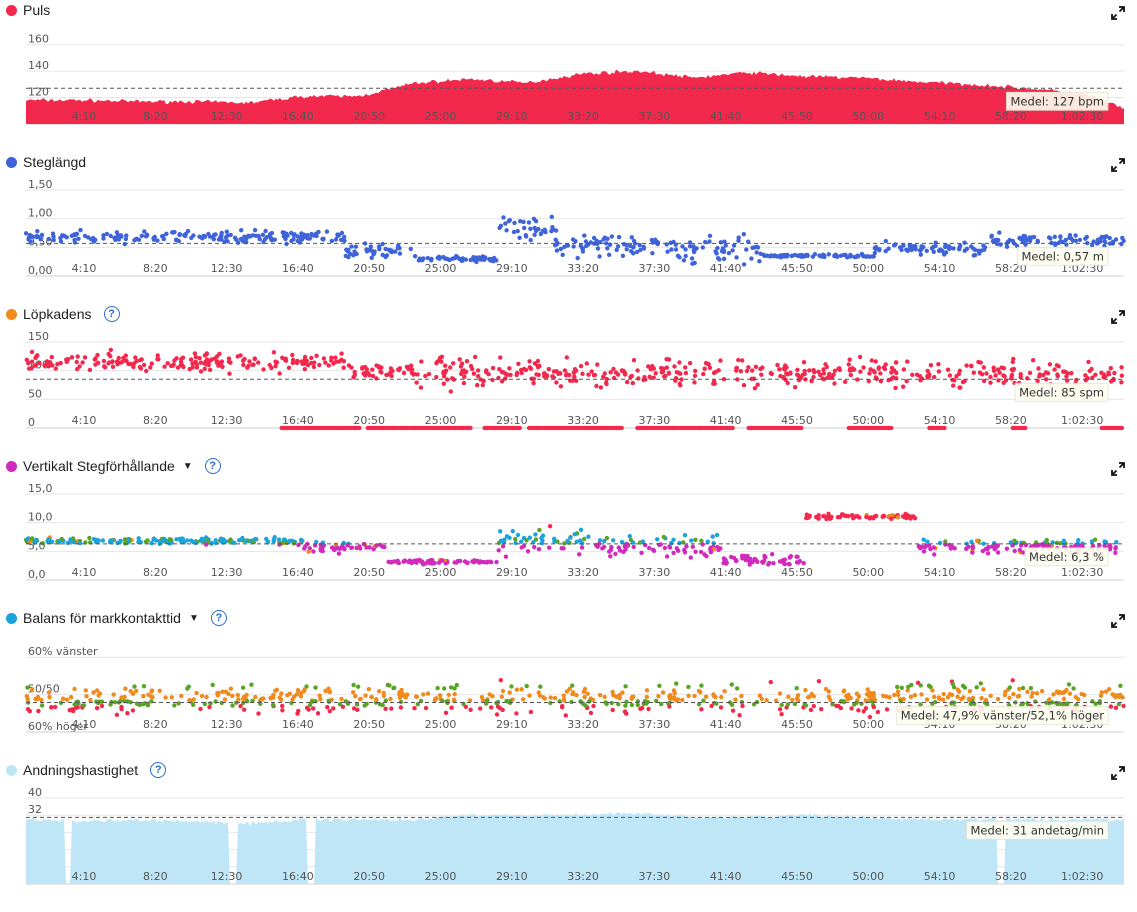  I want to click on x-tick-label: 8:20, so click(155, 420).